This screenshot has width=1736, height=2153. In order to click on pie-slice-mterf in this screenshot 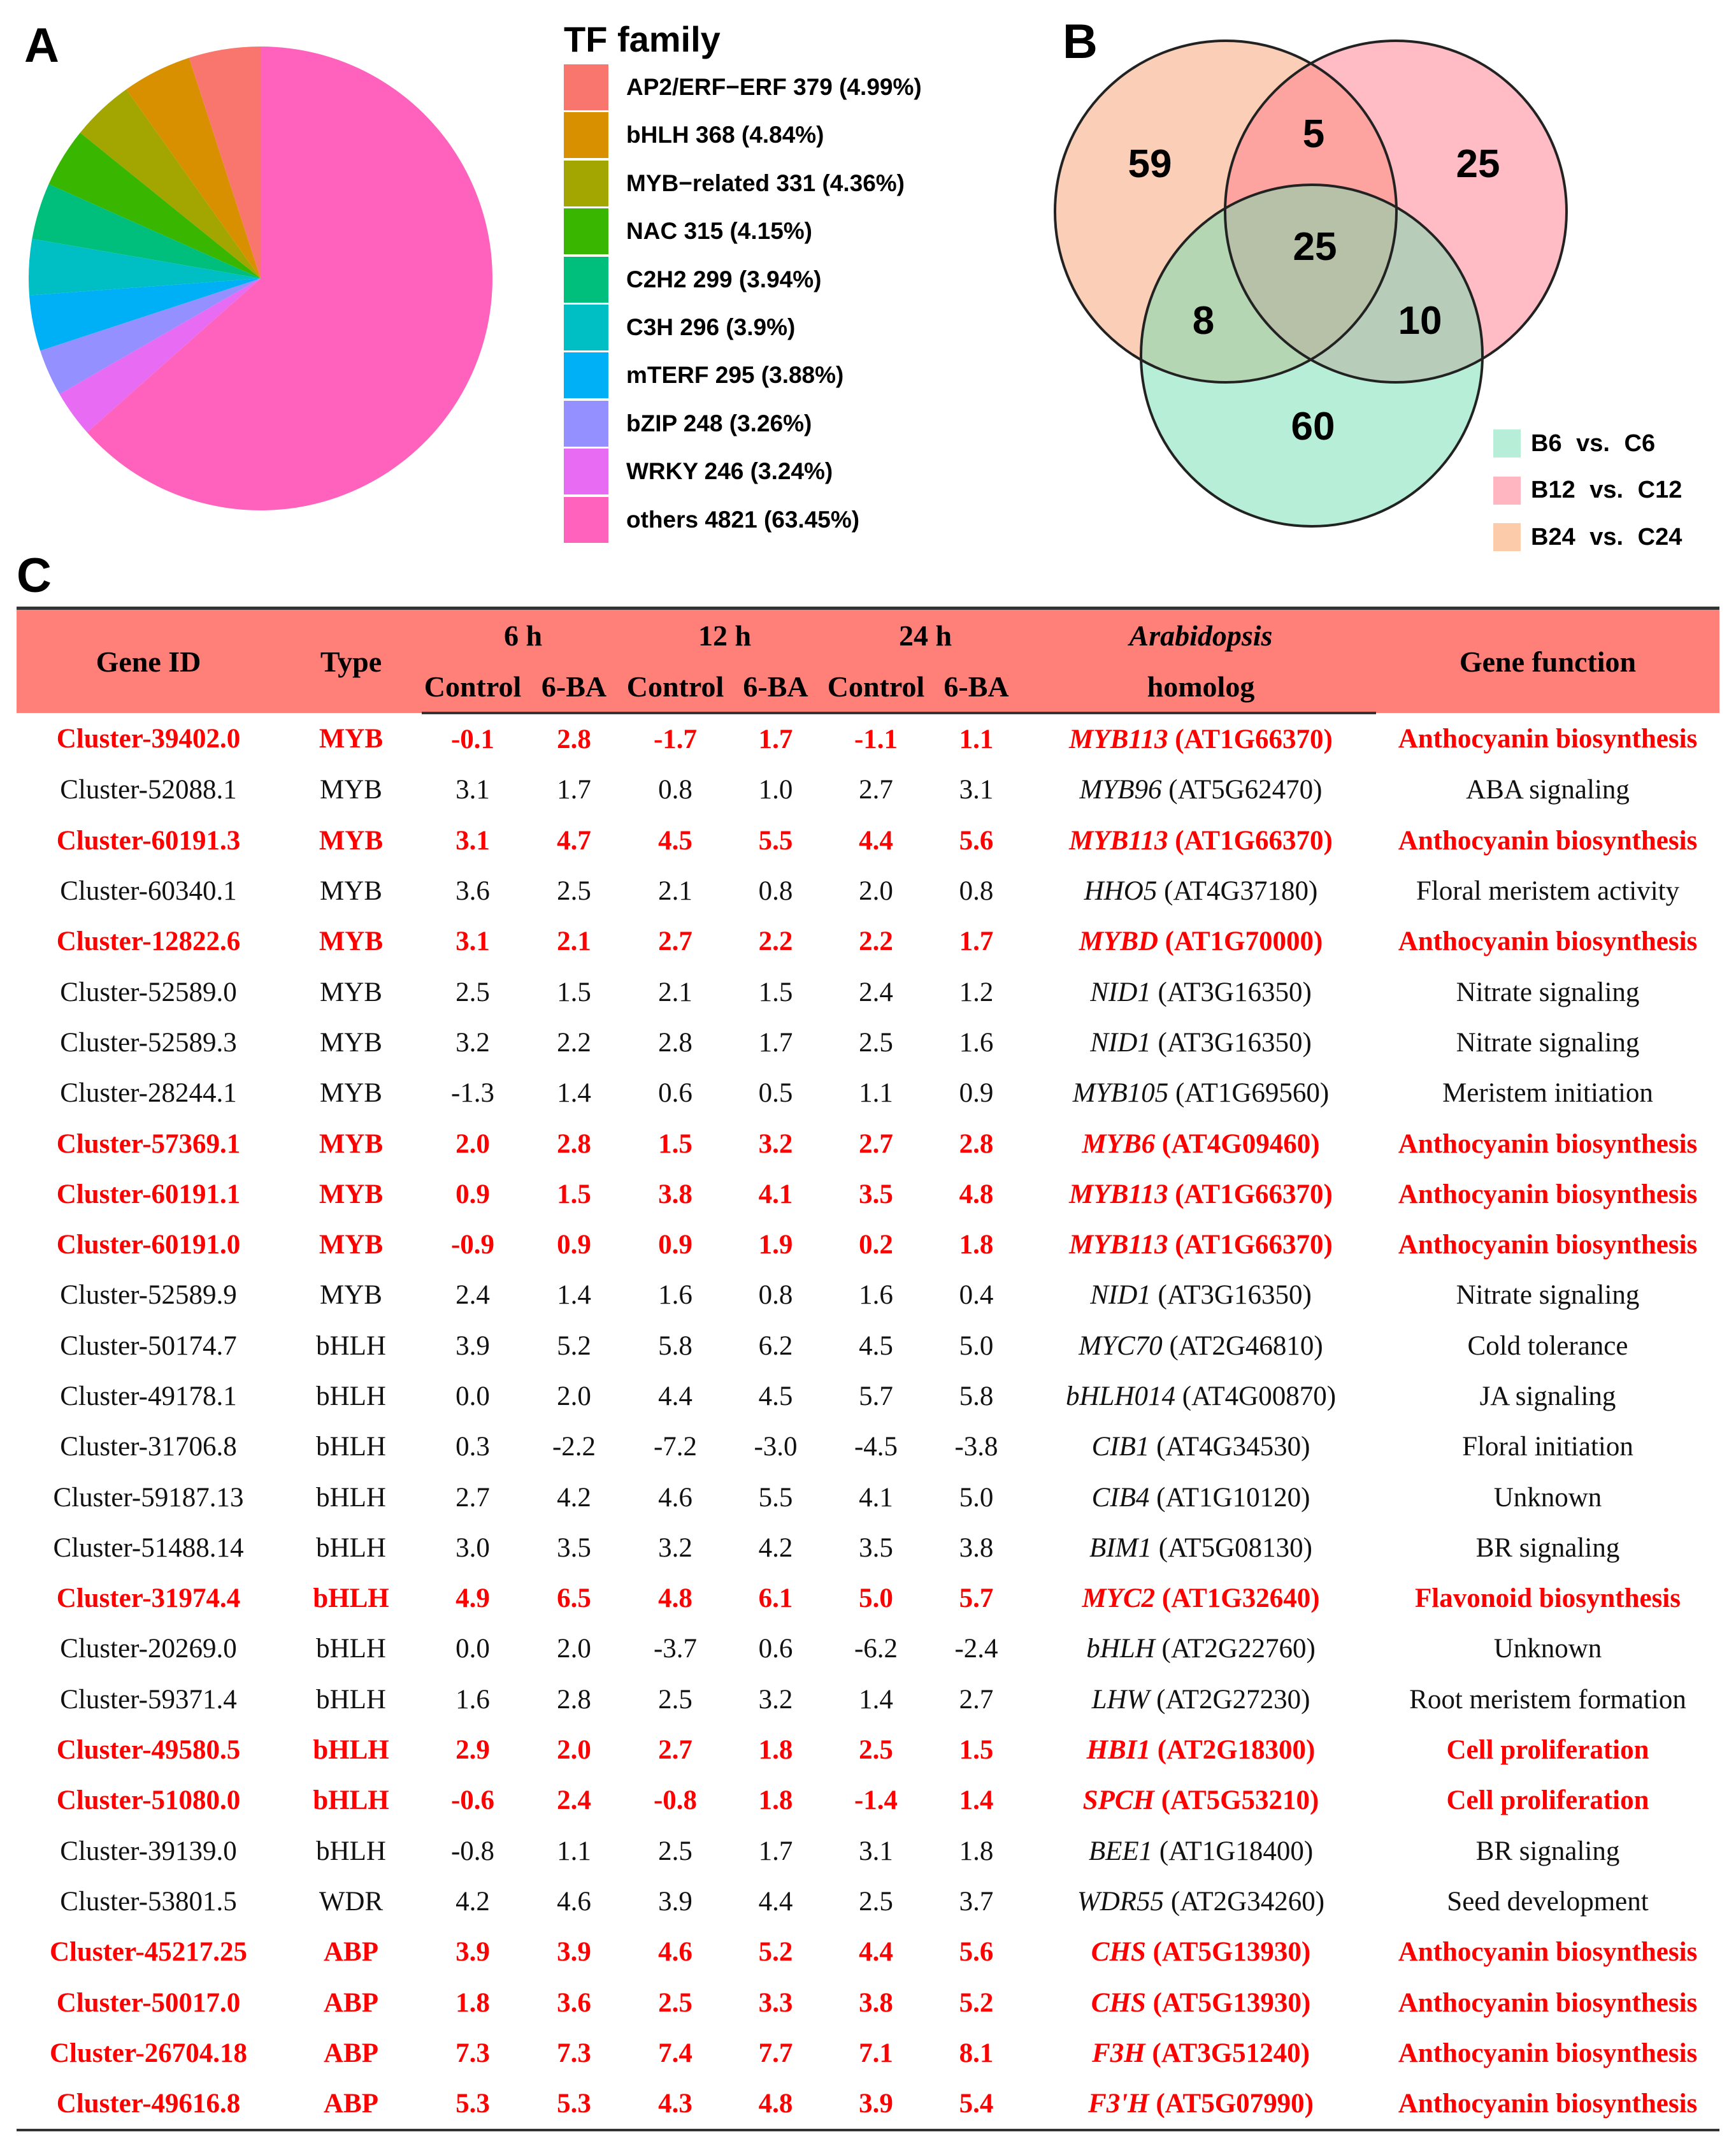, I will do `click(145, 314)`.